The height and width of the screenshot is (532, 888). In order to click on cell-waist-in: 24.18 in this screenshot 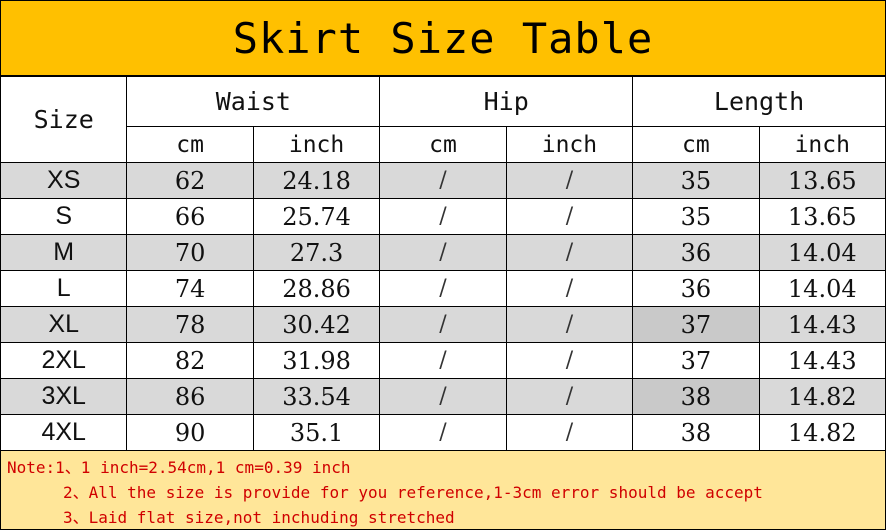, I will do `click(316, 180)`.